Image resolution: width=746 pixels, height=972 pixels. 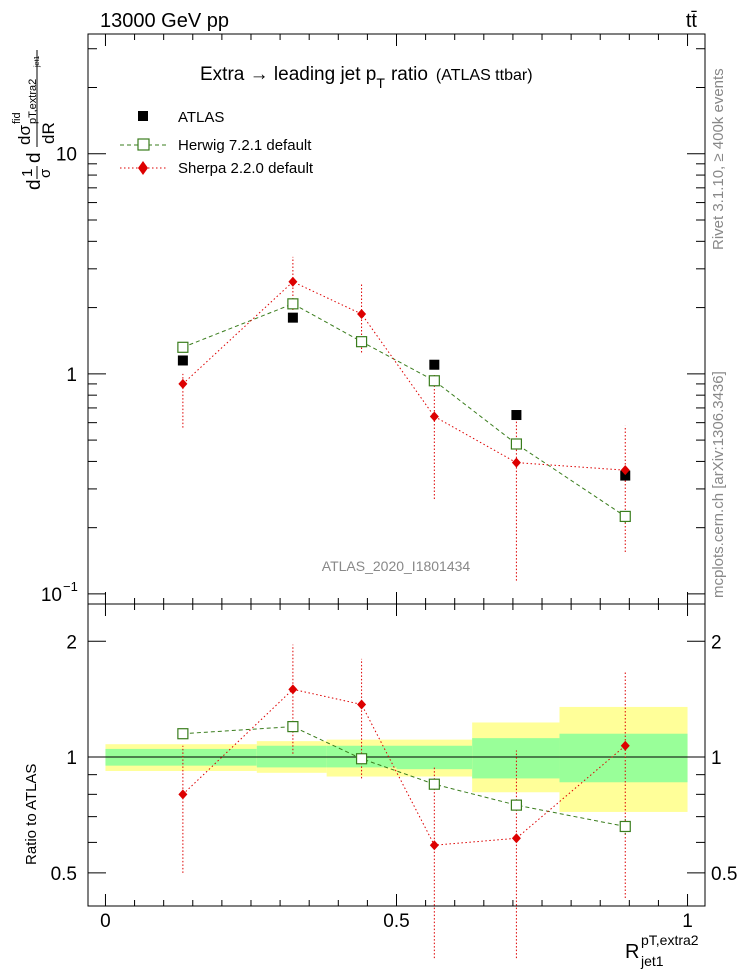 I want to click on x-tick-label: 0, so click(x=105, y=921).